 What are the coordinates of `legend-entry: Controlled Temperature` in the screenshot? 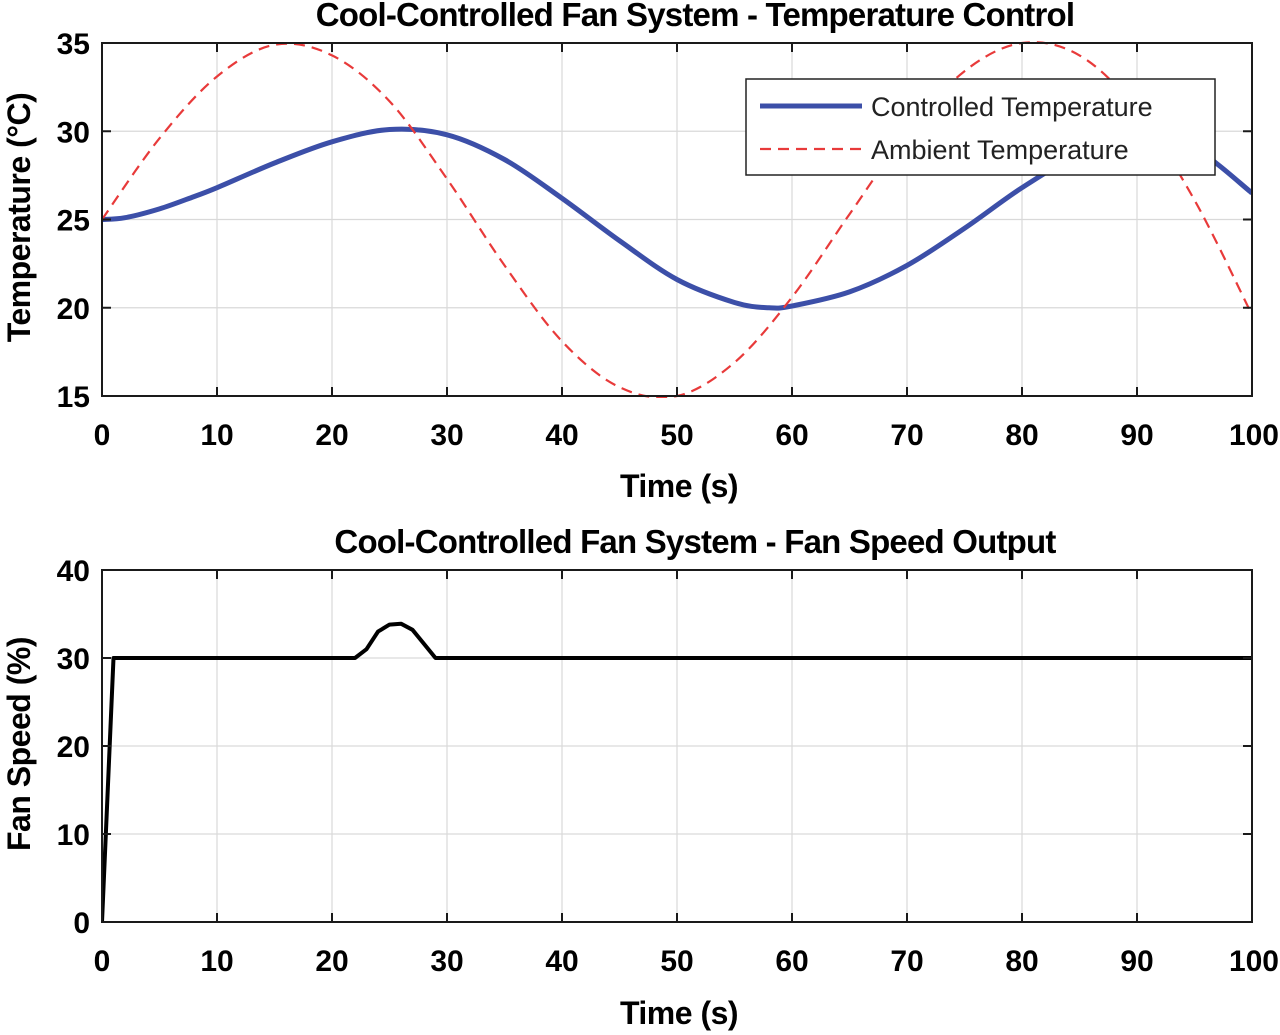 It's located at (1012, 107).